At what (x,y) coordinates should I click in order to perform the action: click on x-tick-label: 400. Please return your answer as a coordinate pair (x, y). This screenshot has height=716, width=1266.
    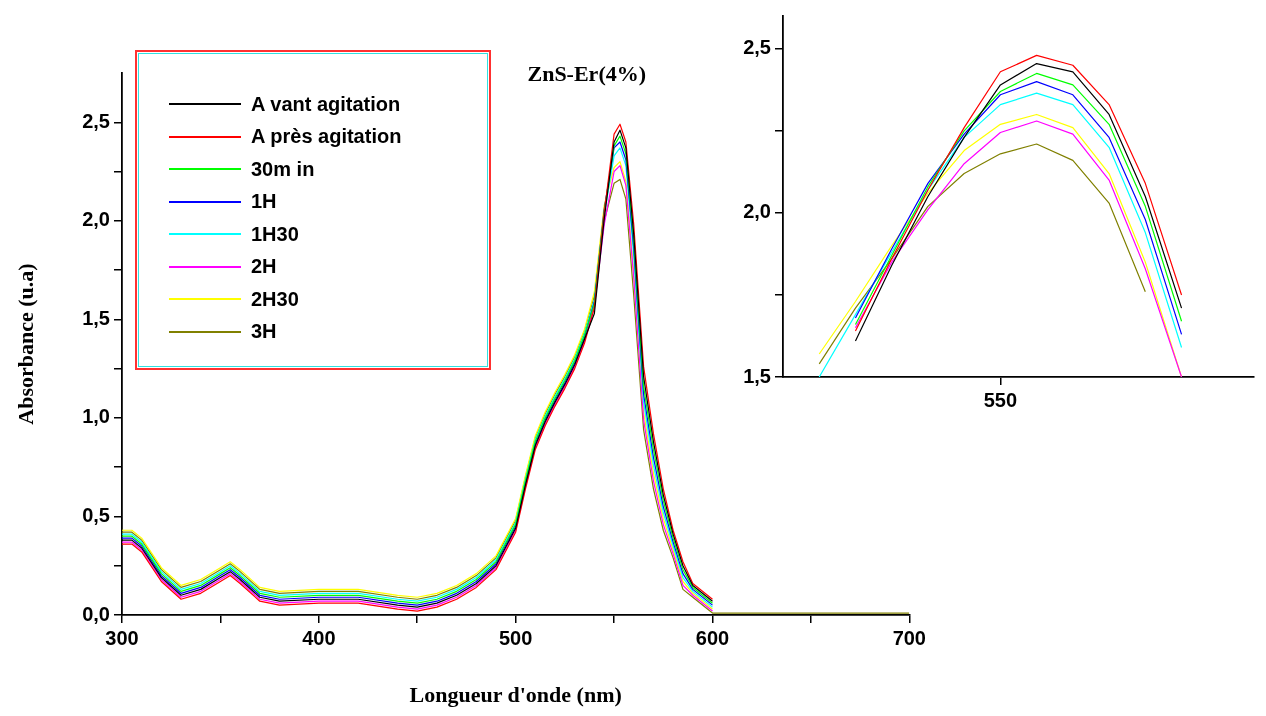
    Looking at the image, I should click on (319, 637).